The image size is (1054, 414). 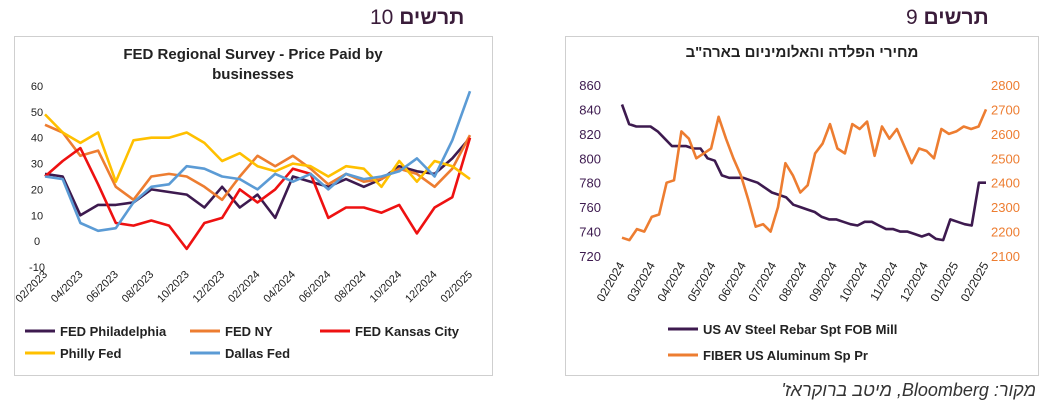 What do you see at coordinates (702, 281) in the screenshot?
I see `x-tick-label: 05/2024` at bounding box center [702, 281].